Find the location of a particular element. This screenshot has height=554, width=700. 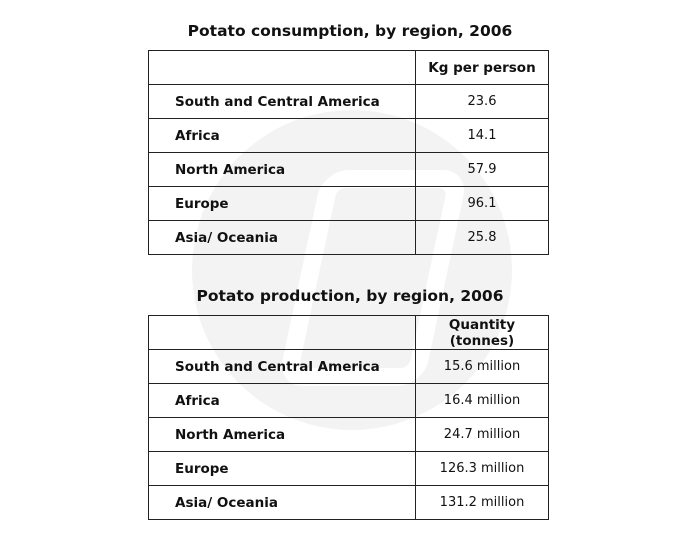

table-row: North America 24.7 million is located at coordinates (348, 434).